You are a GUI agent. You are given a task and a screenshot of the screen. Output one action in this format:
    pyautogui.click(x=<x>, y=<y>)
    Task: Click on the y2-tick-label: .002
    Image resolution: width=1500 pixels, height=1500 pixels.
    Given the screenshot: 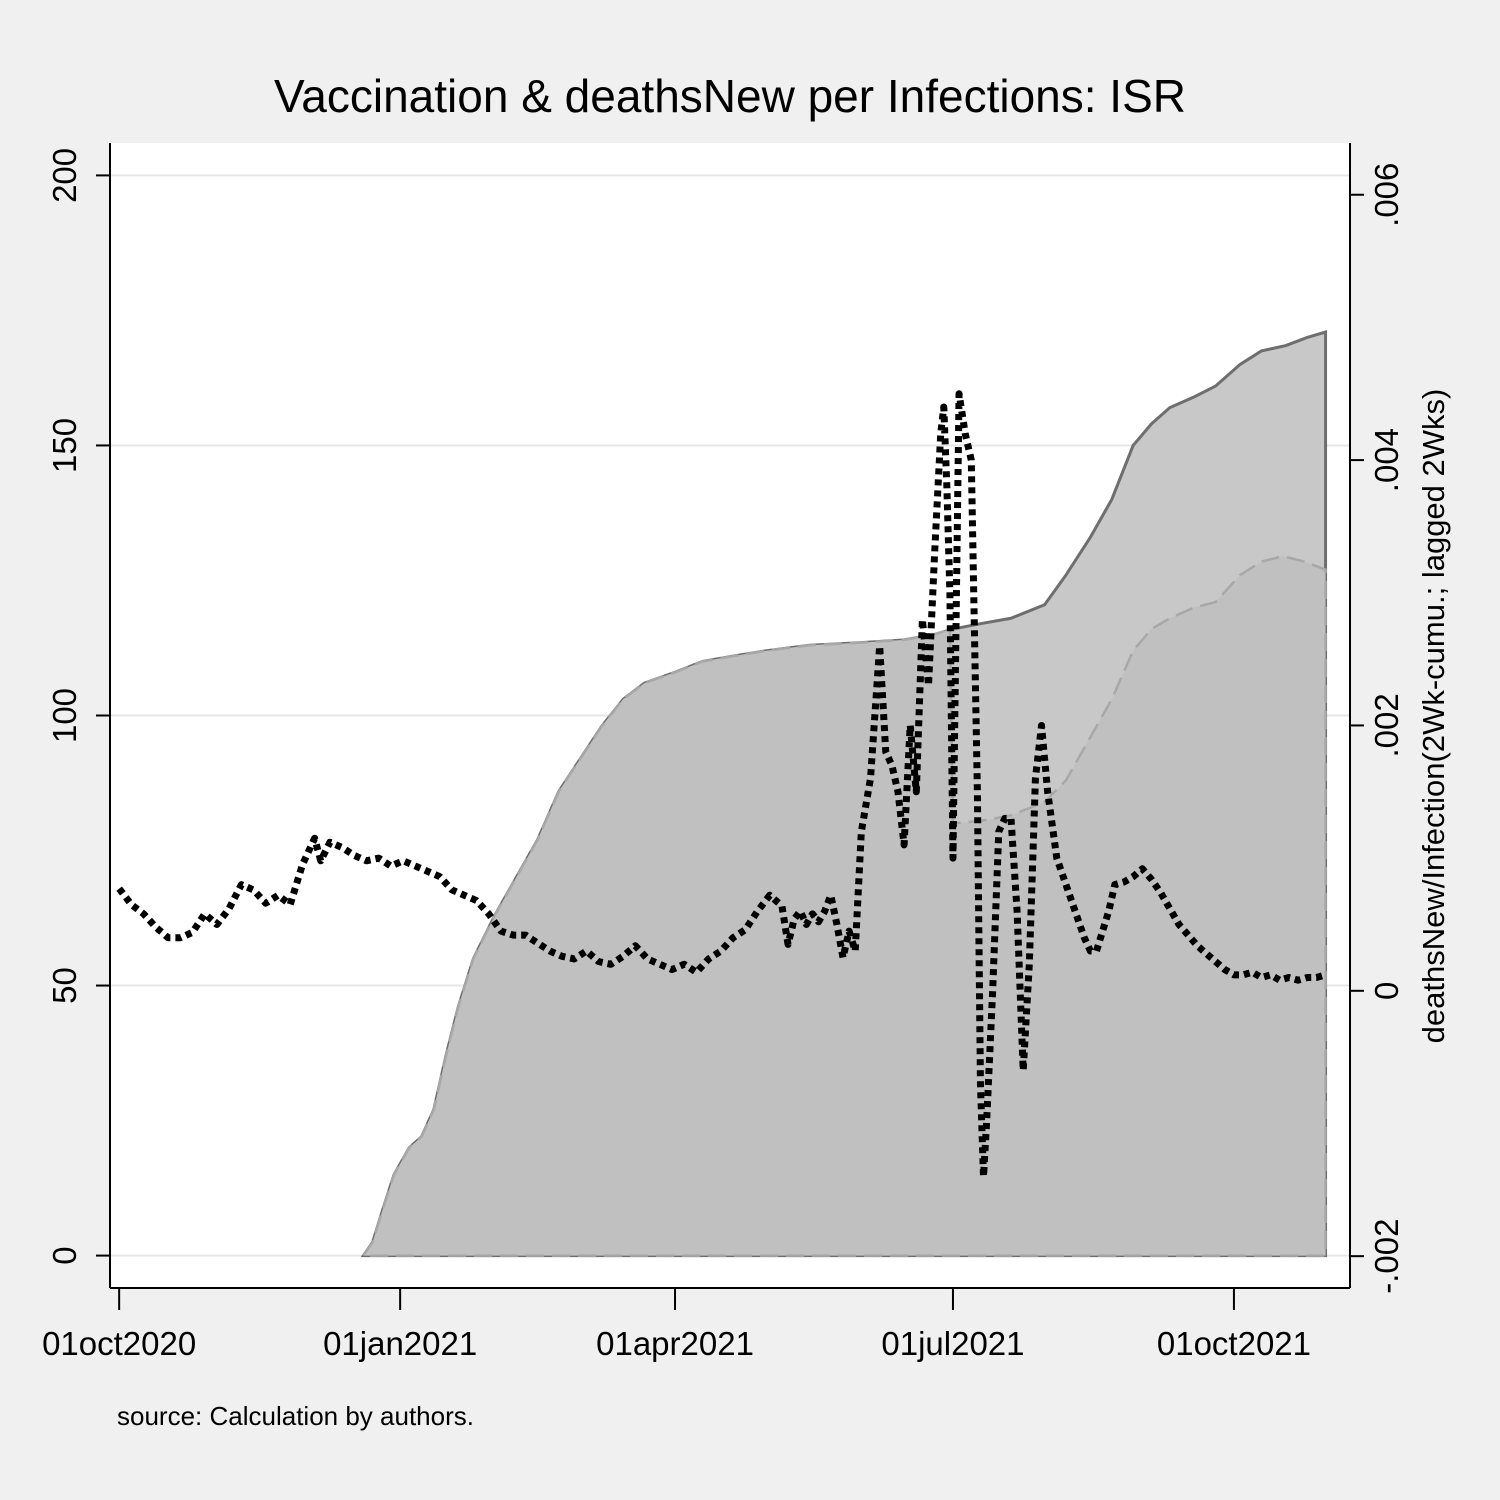 What is the action you would take?
    pyautogui.click(x=1386, y=725)
    